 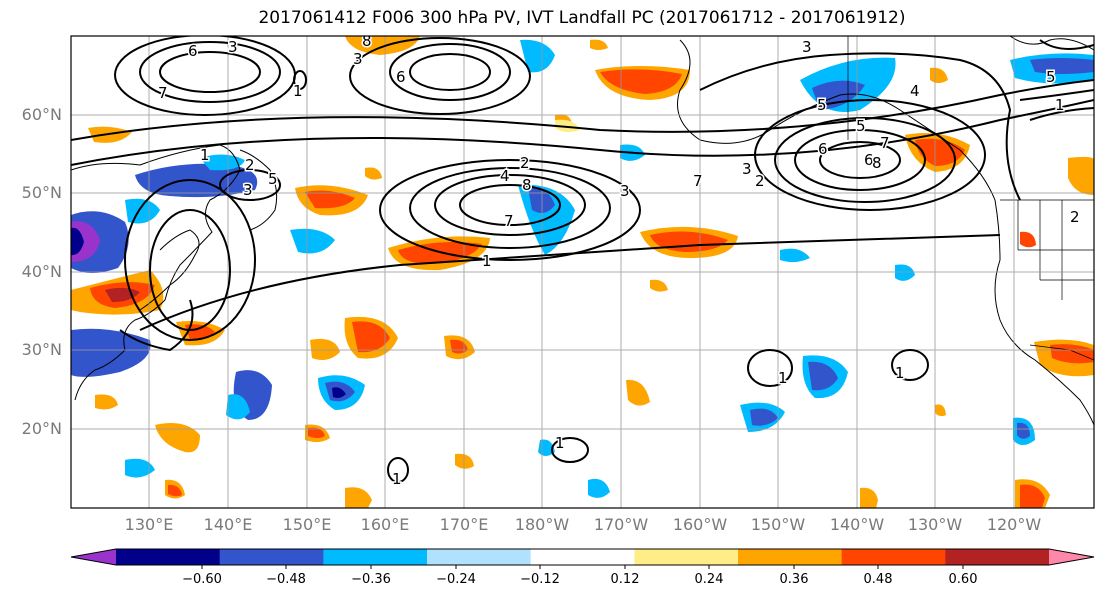 What do you see at coordinates (857, 524) in the screenshot?
I see `lon-label: 140°W` at bounding box center [857, 524].